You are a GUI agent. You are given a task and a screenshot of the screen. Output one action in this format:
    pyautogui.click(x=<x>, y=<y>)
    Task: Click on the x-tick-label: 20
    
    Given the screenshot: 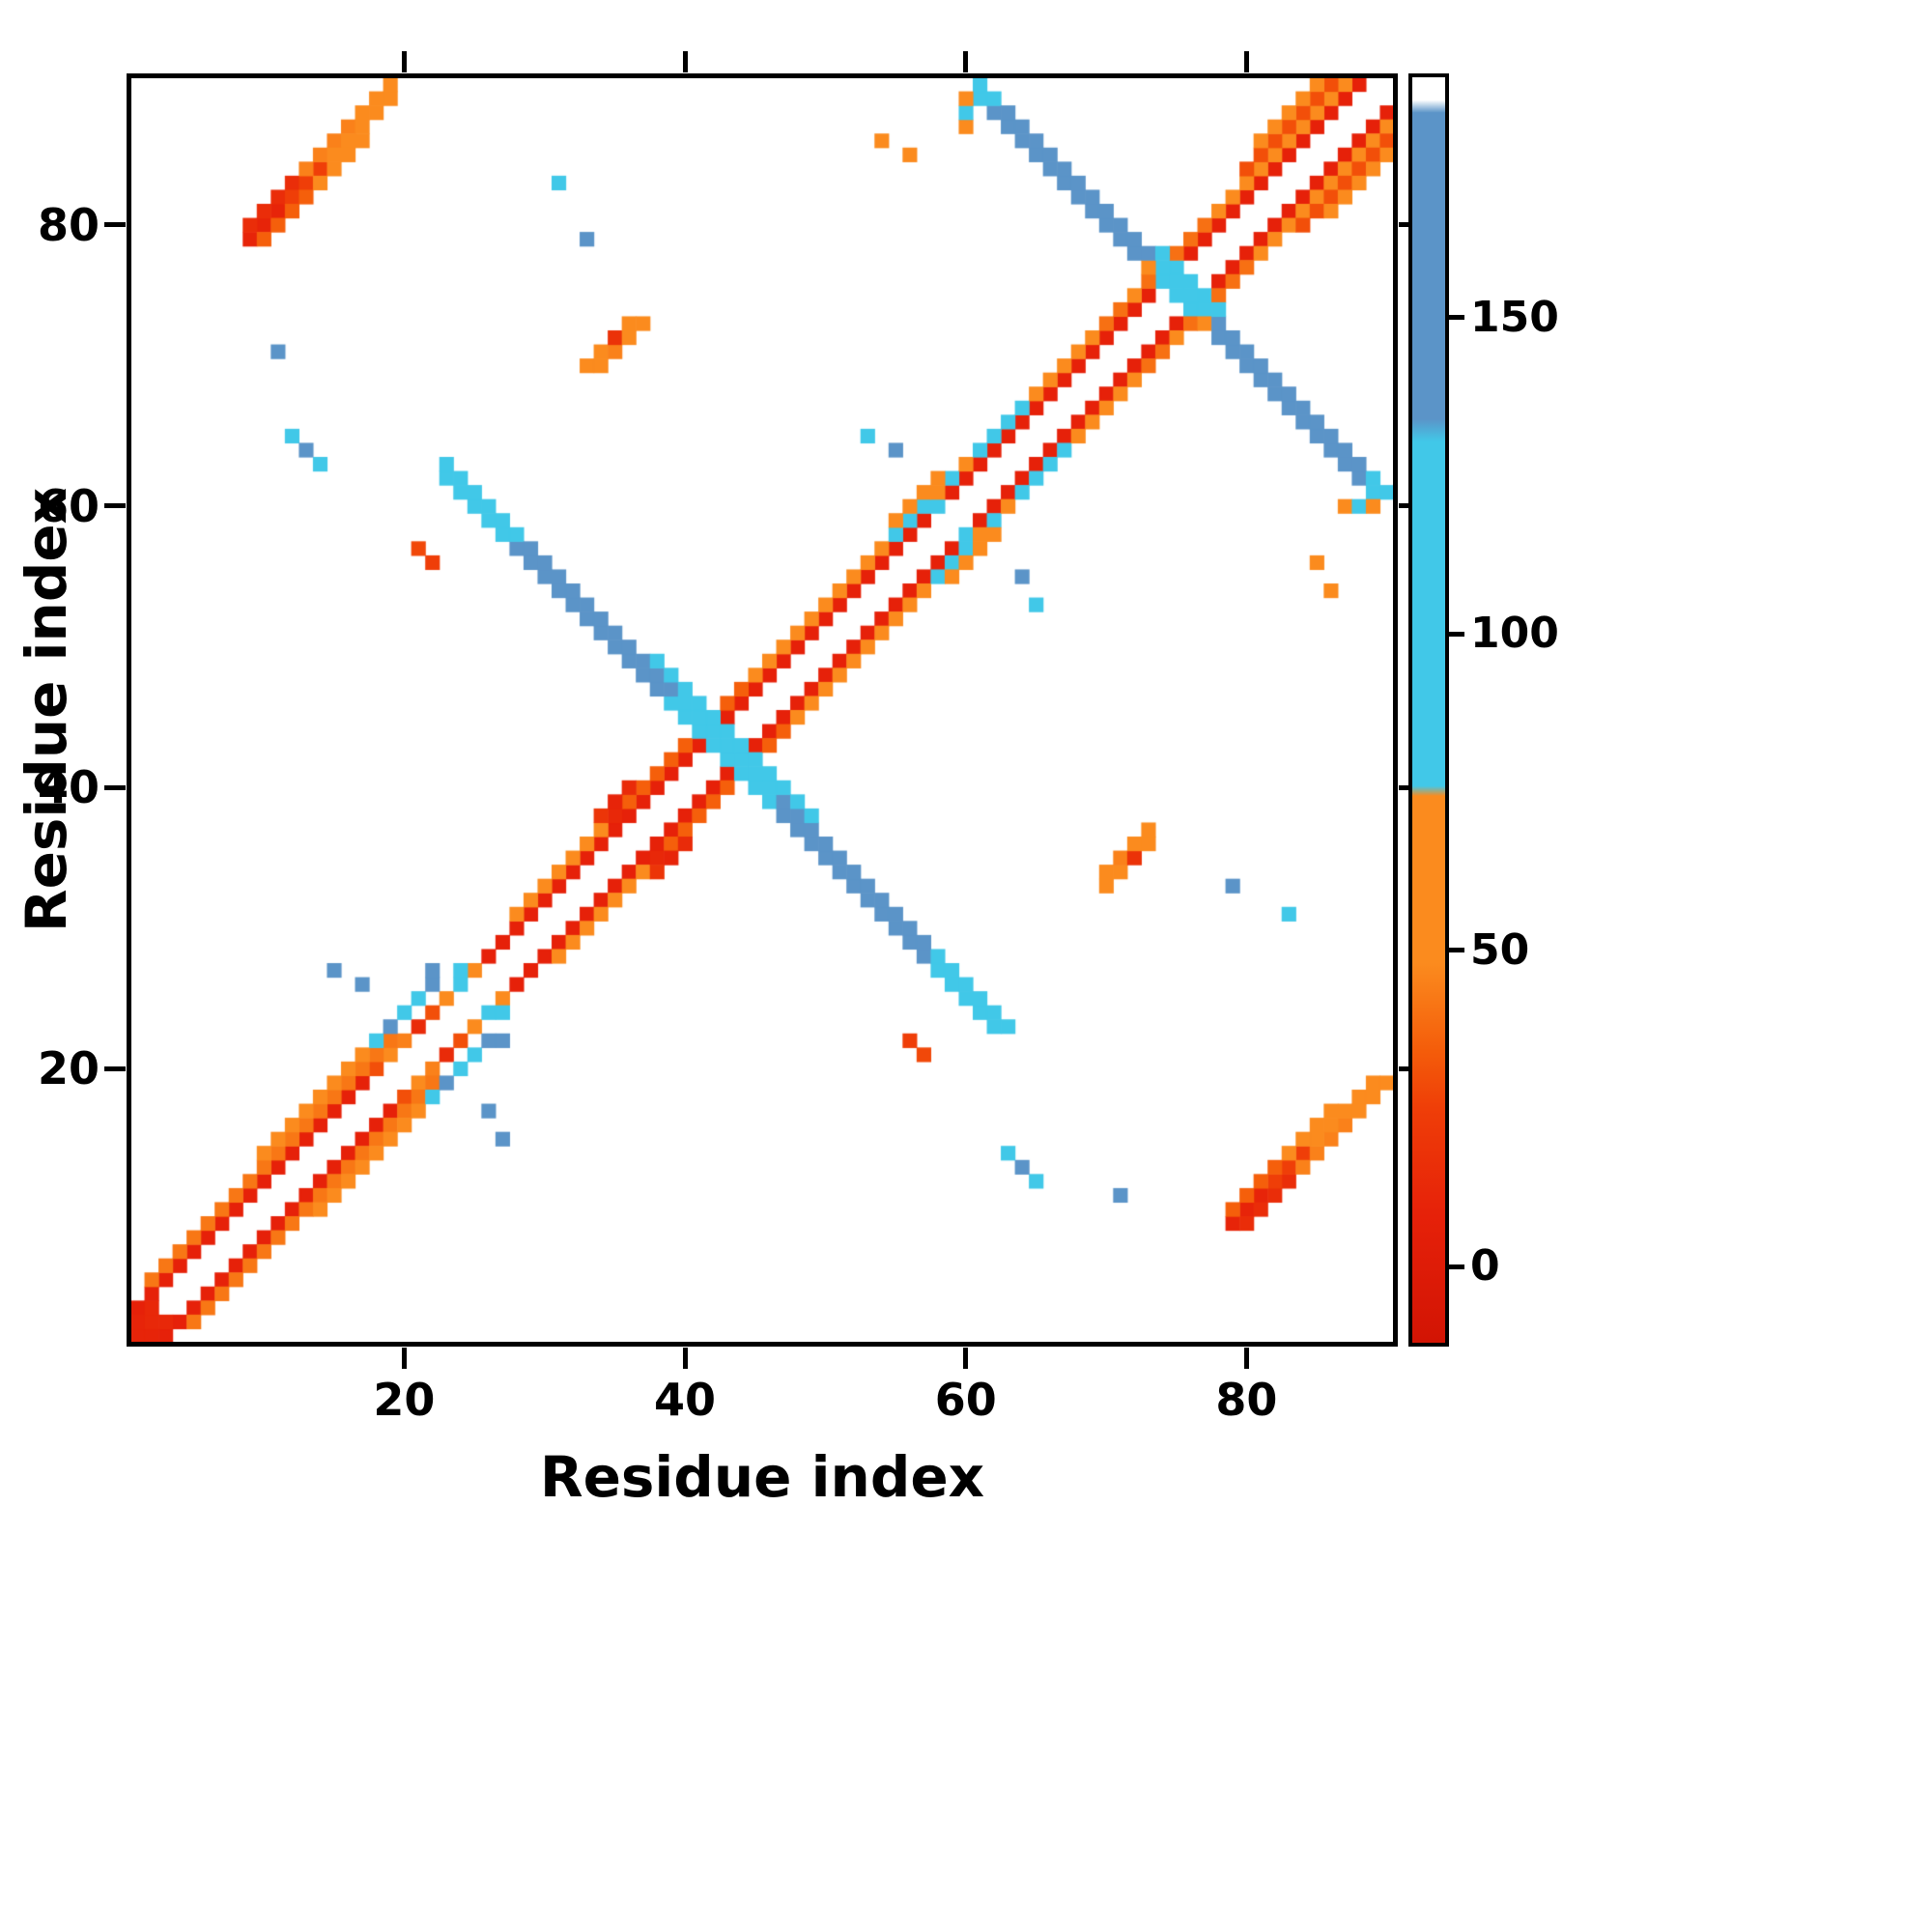 What is the action you would take?
    pyautogui.click(x=404, y=1400)
    